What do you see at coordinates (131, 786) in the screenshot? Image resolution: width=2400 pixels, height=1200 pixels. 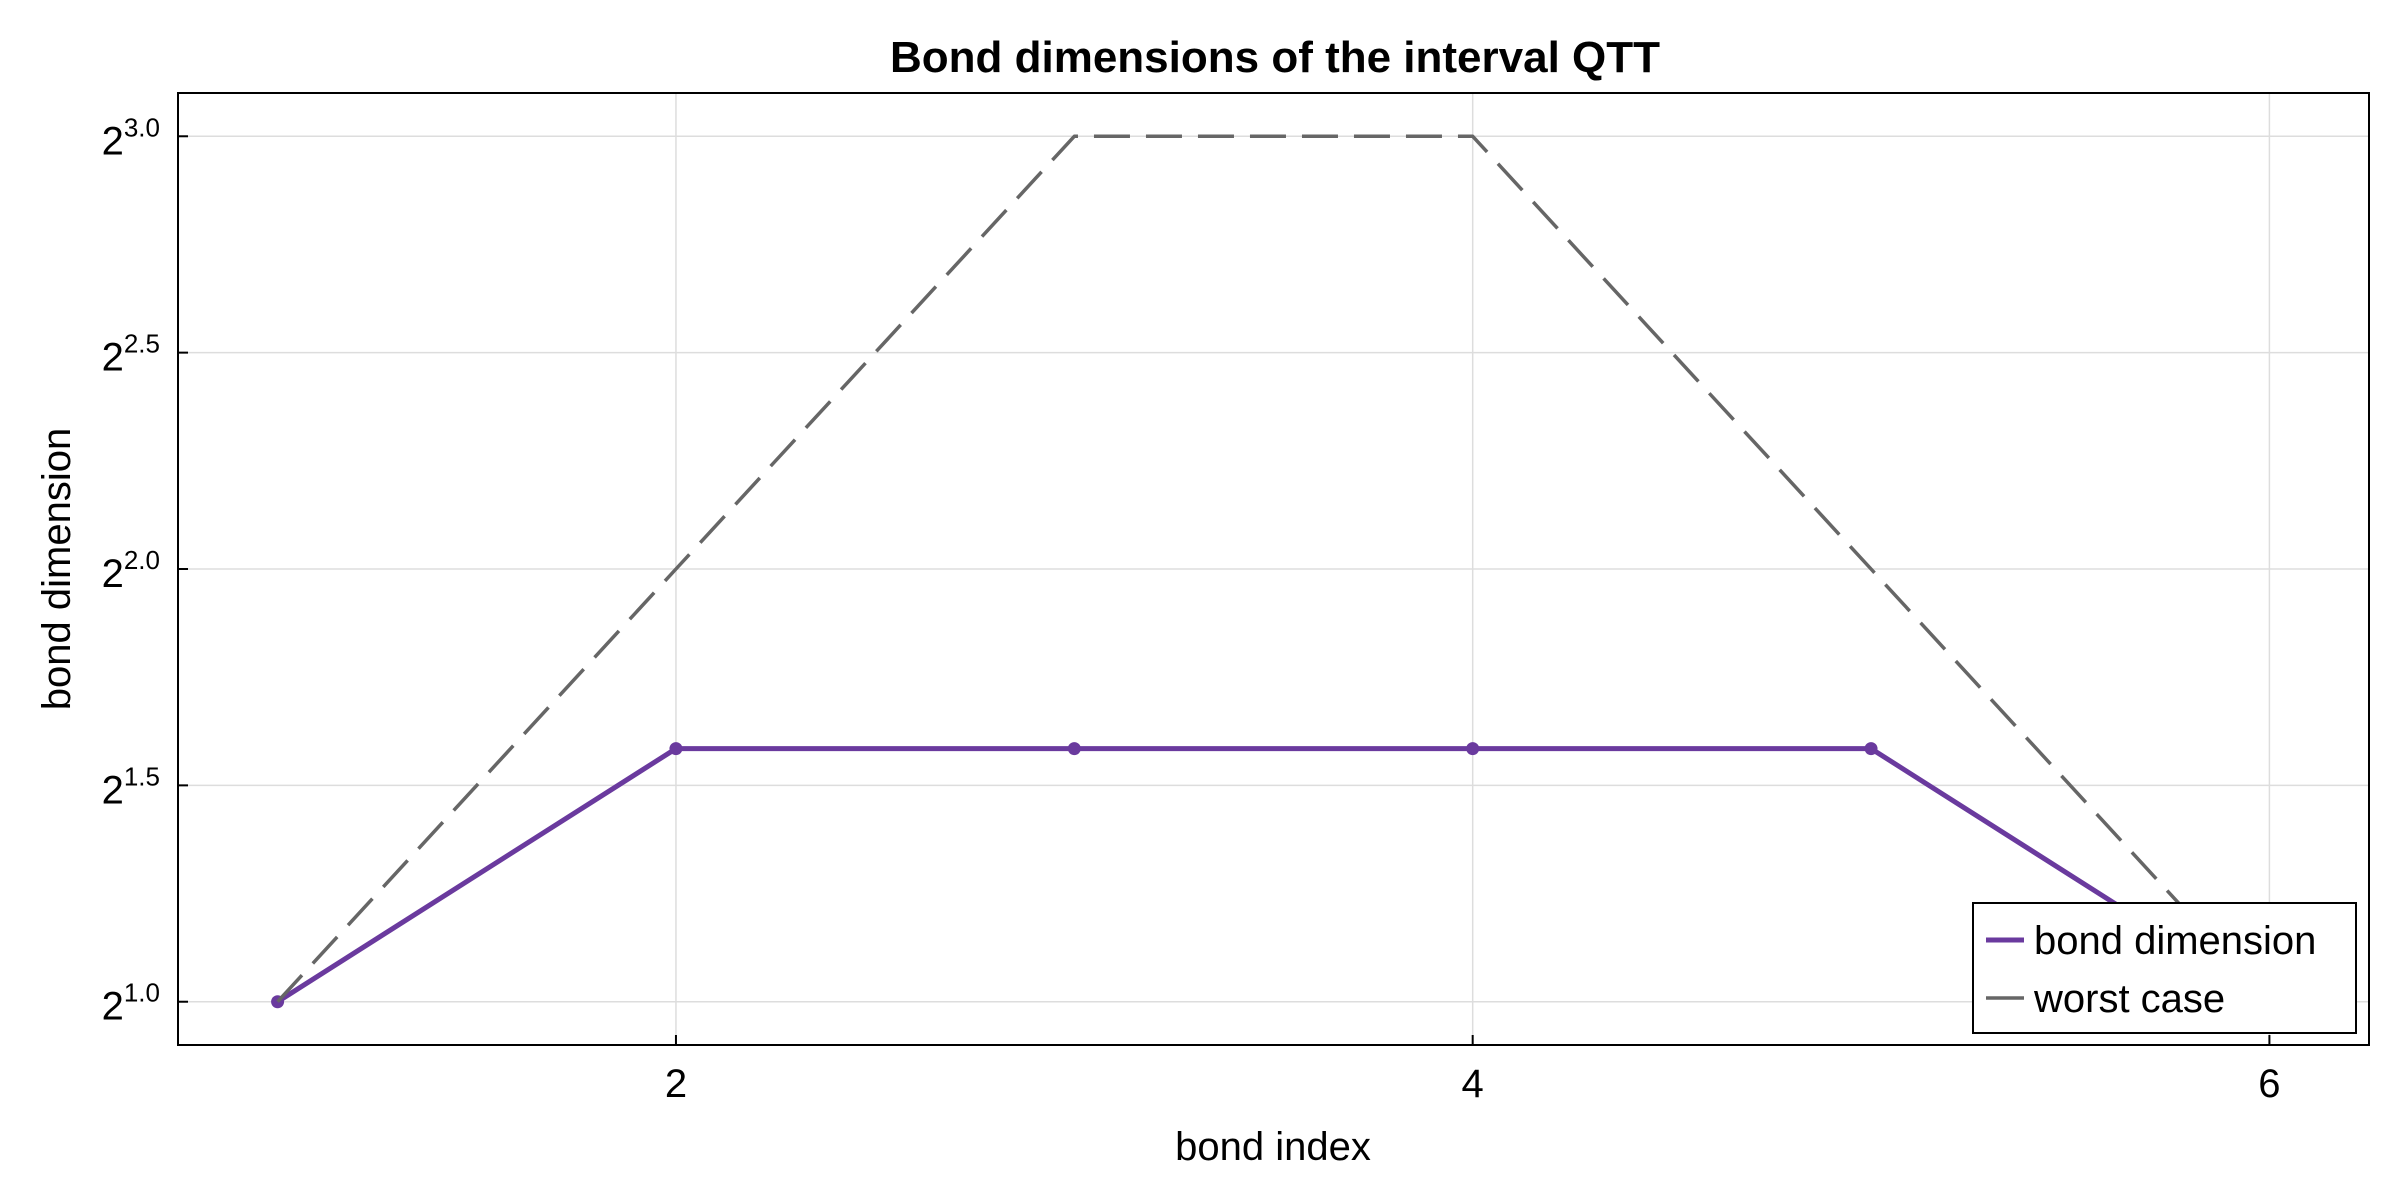 I see `y-tick-label: 21.5` at bounding box center [131, 786].